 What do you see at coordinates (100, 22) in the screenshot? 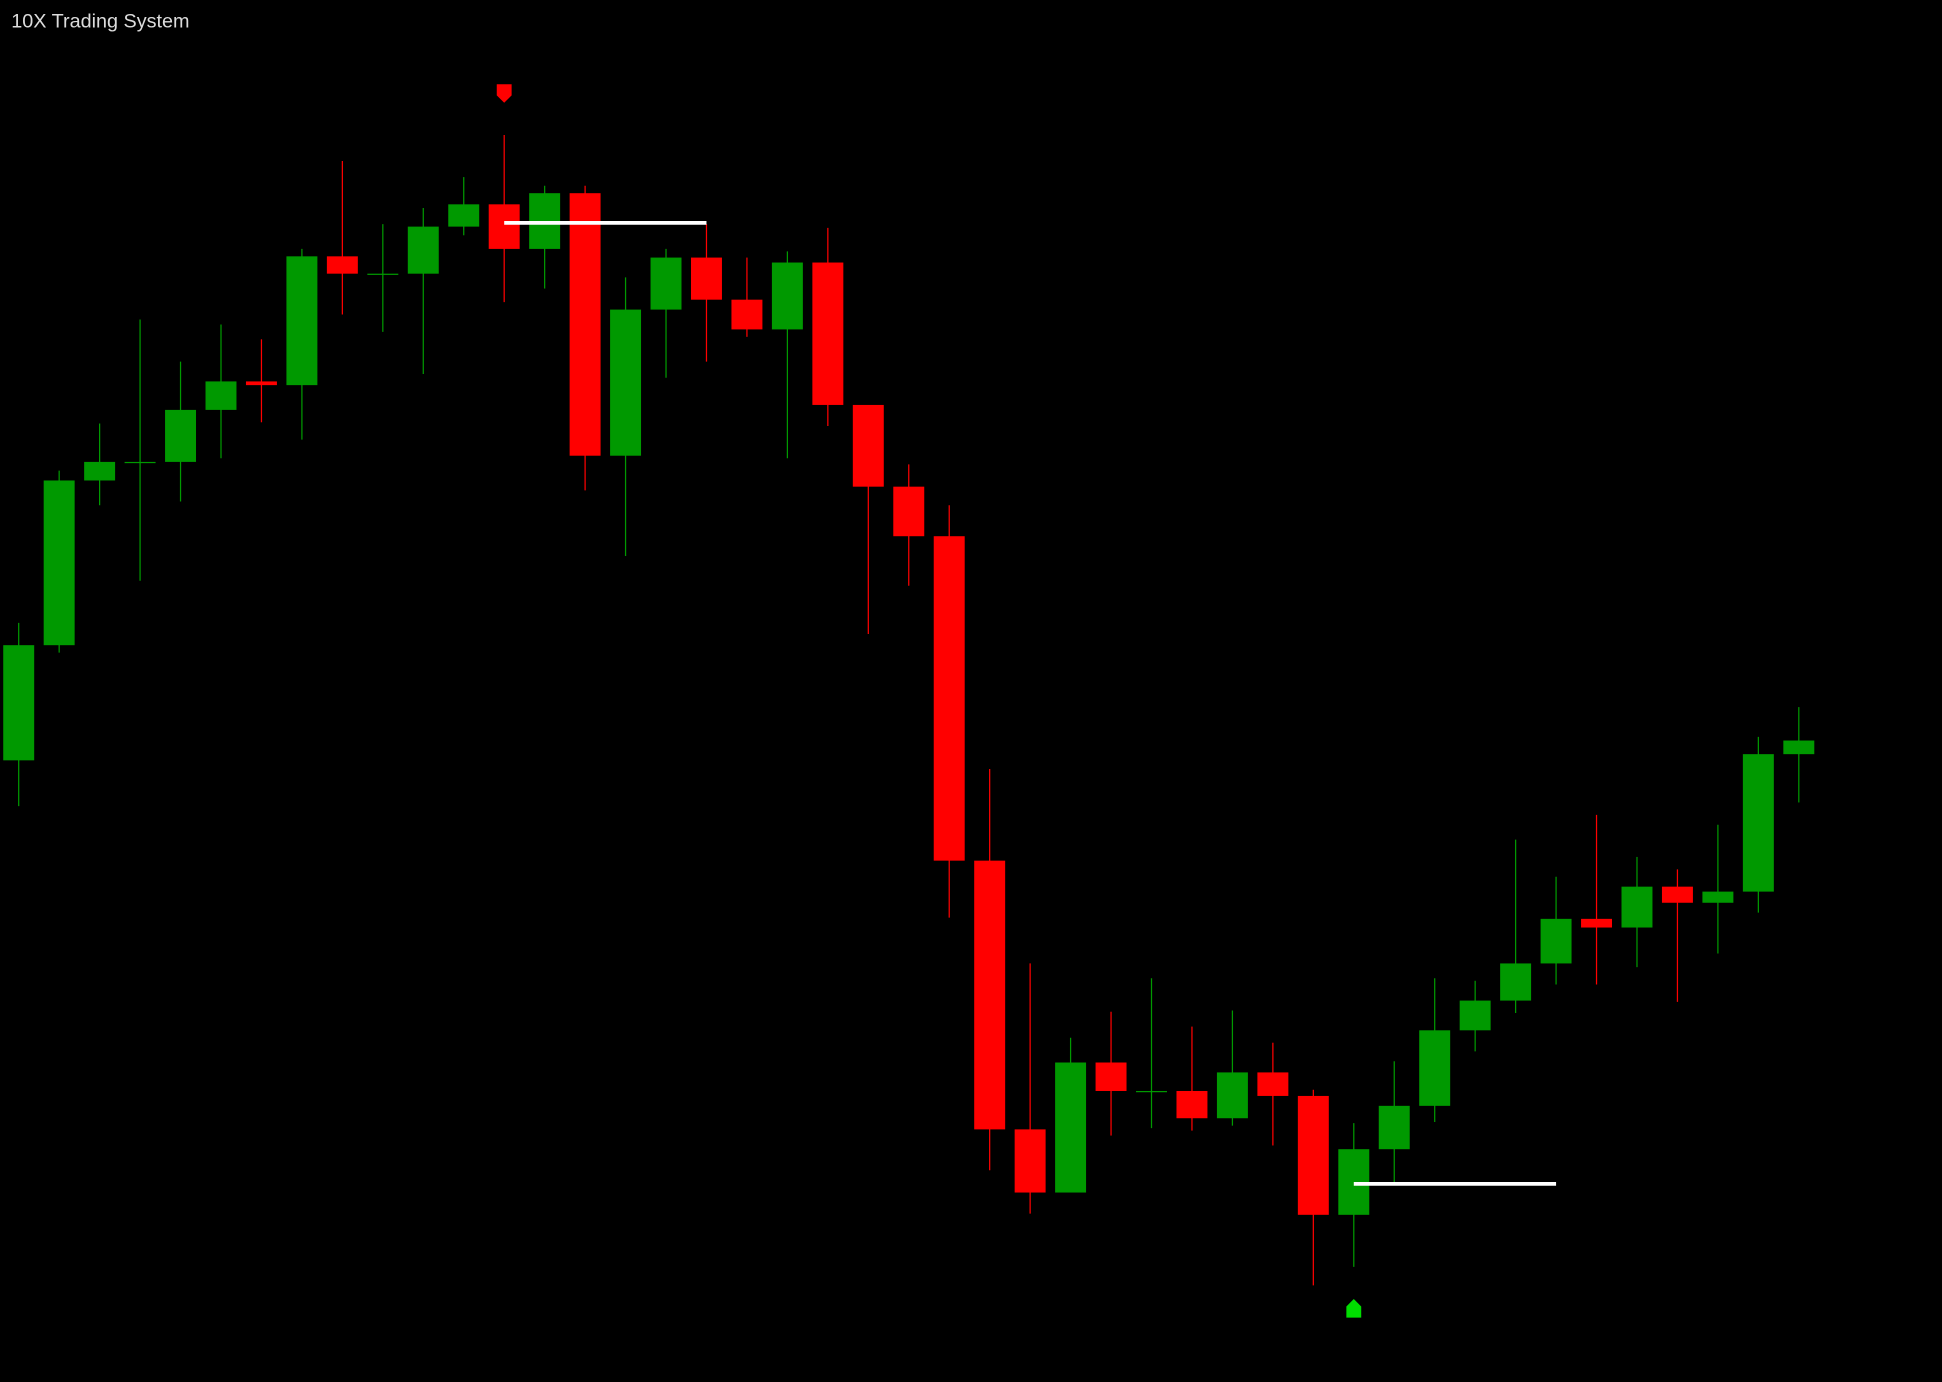
I see `chart-title: 10X Trading System` at bounding box center [100, 22].